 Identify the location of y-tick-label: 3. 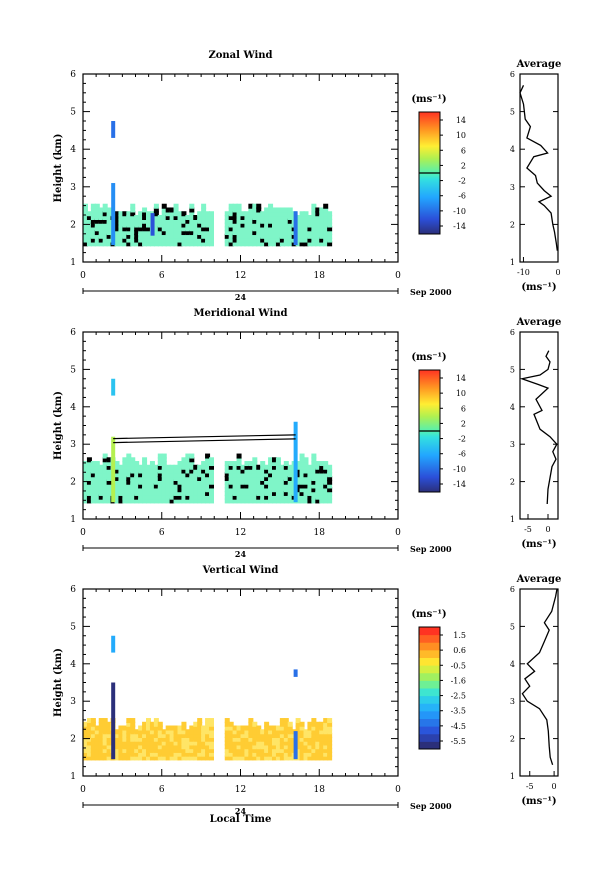
(73, 702).